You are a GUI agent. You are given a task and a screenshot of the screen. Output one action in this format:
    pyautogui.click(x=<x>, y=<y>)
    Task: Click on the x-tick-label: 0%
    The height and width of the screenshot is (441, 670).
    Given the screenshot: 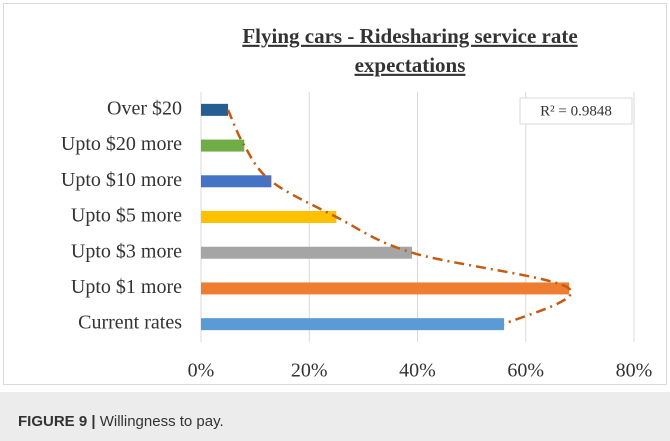 What is the action you would take?
    pyautogui.click(x=201, y=371)
    